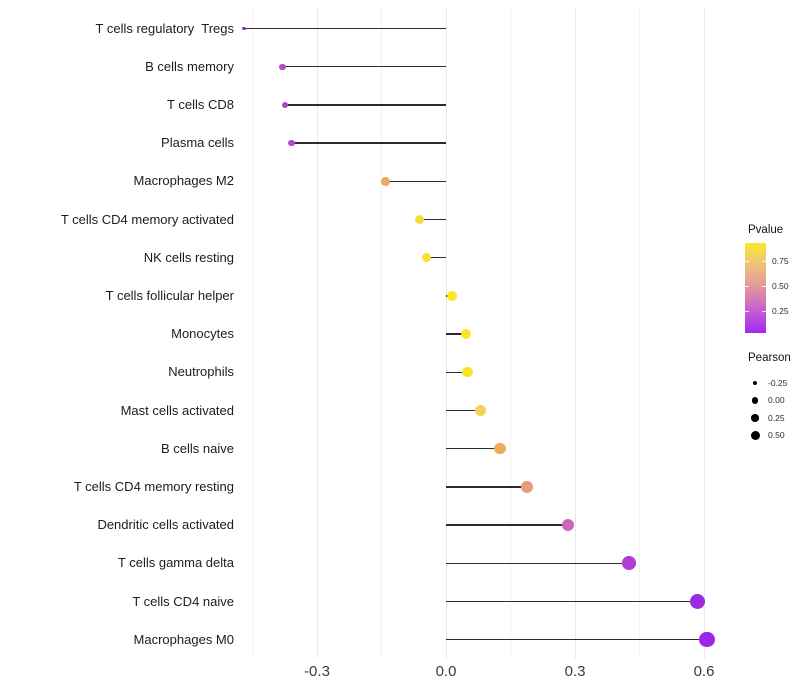  I want to click on y-axis-label: Macrophages M0, so click(183, 639).